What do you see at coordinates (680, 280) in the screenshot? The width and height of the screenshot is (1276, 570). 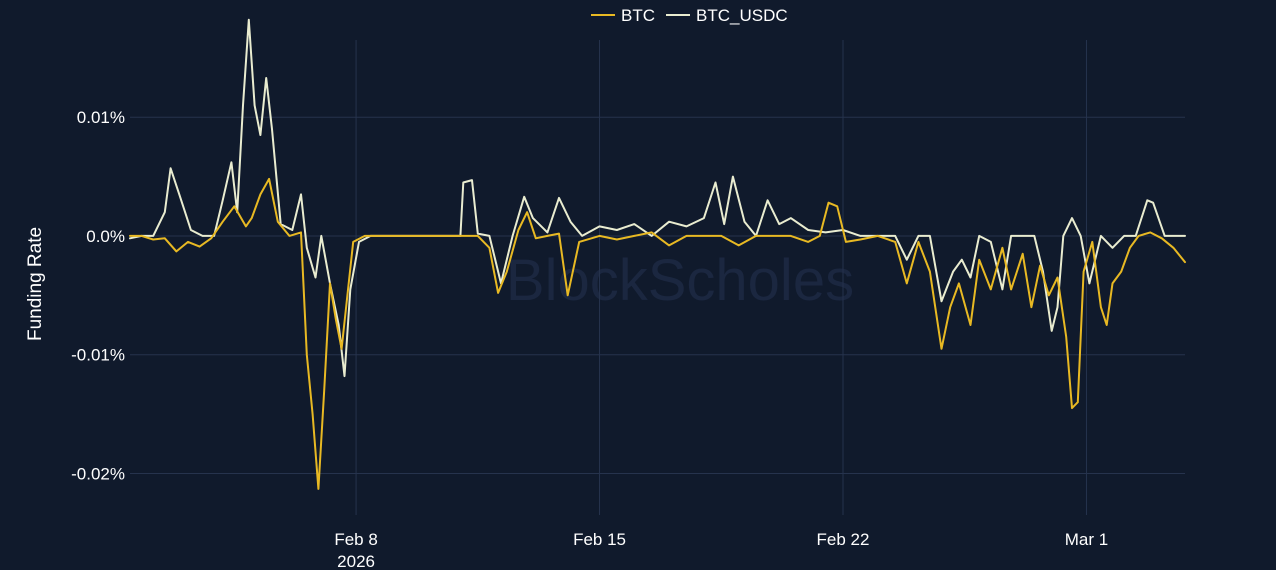 I see `watermark-text: BlockScholes` at bounding box center [680, 280].